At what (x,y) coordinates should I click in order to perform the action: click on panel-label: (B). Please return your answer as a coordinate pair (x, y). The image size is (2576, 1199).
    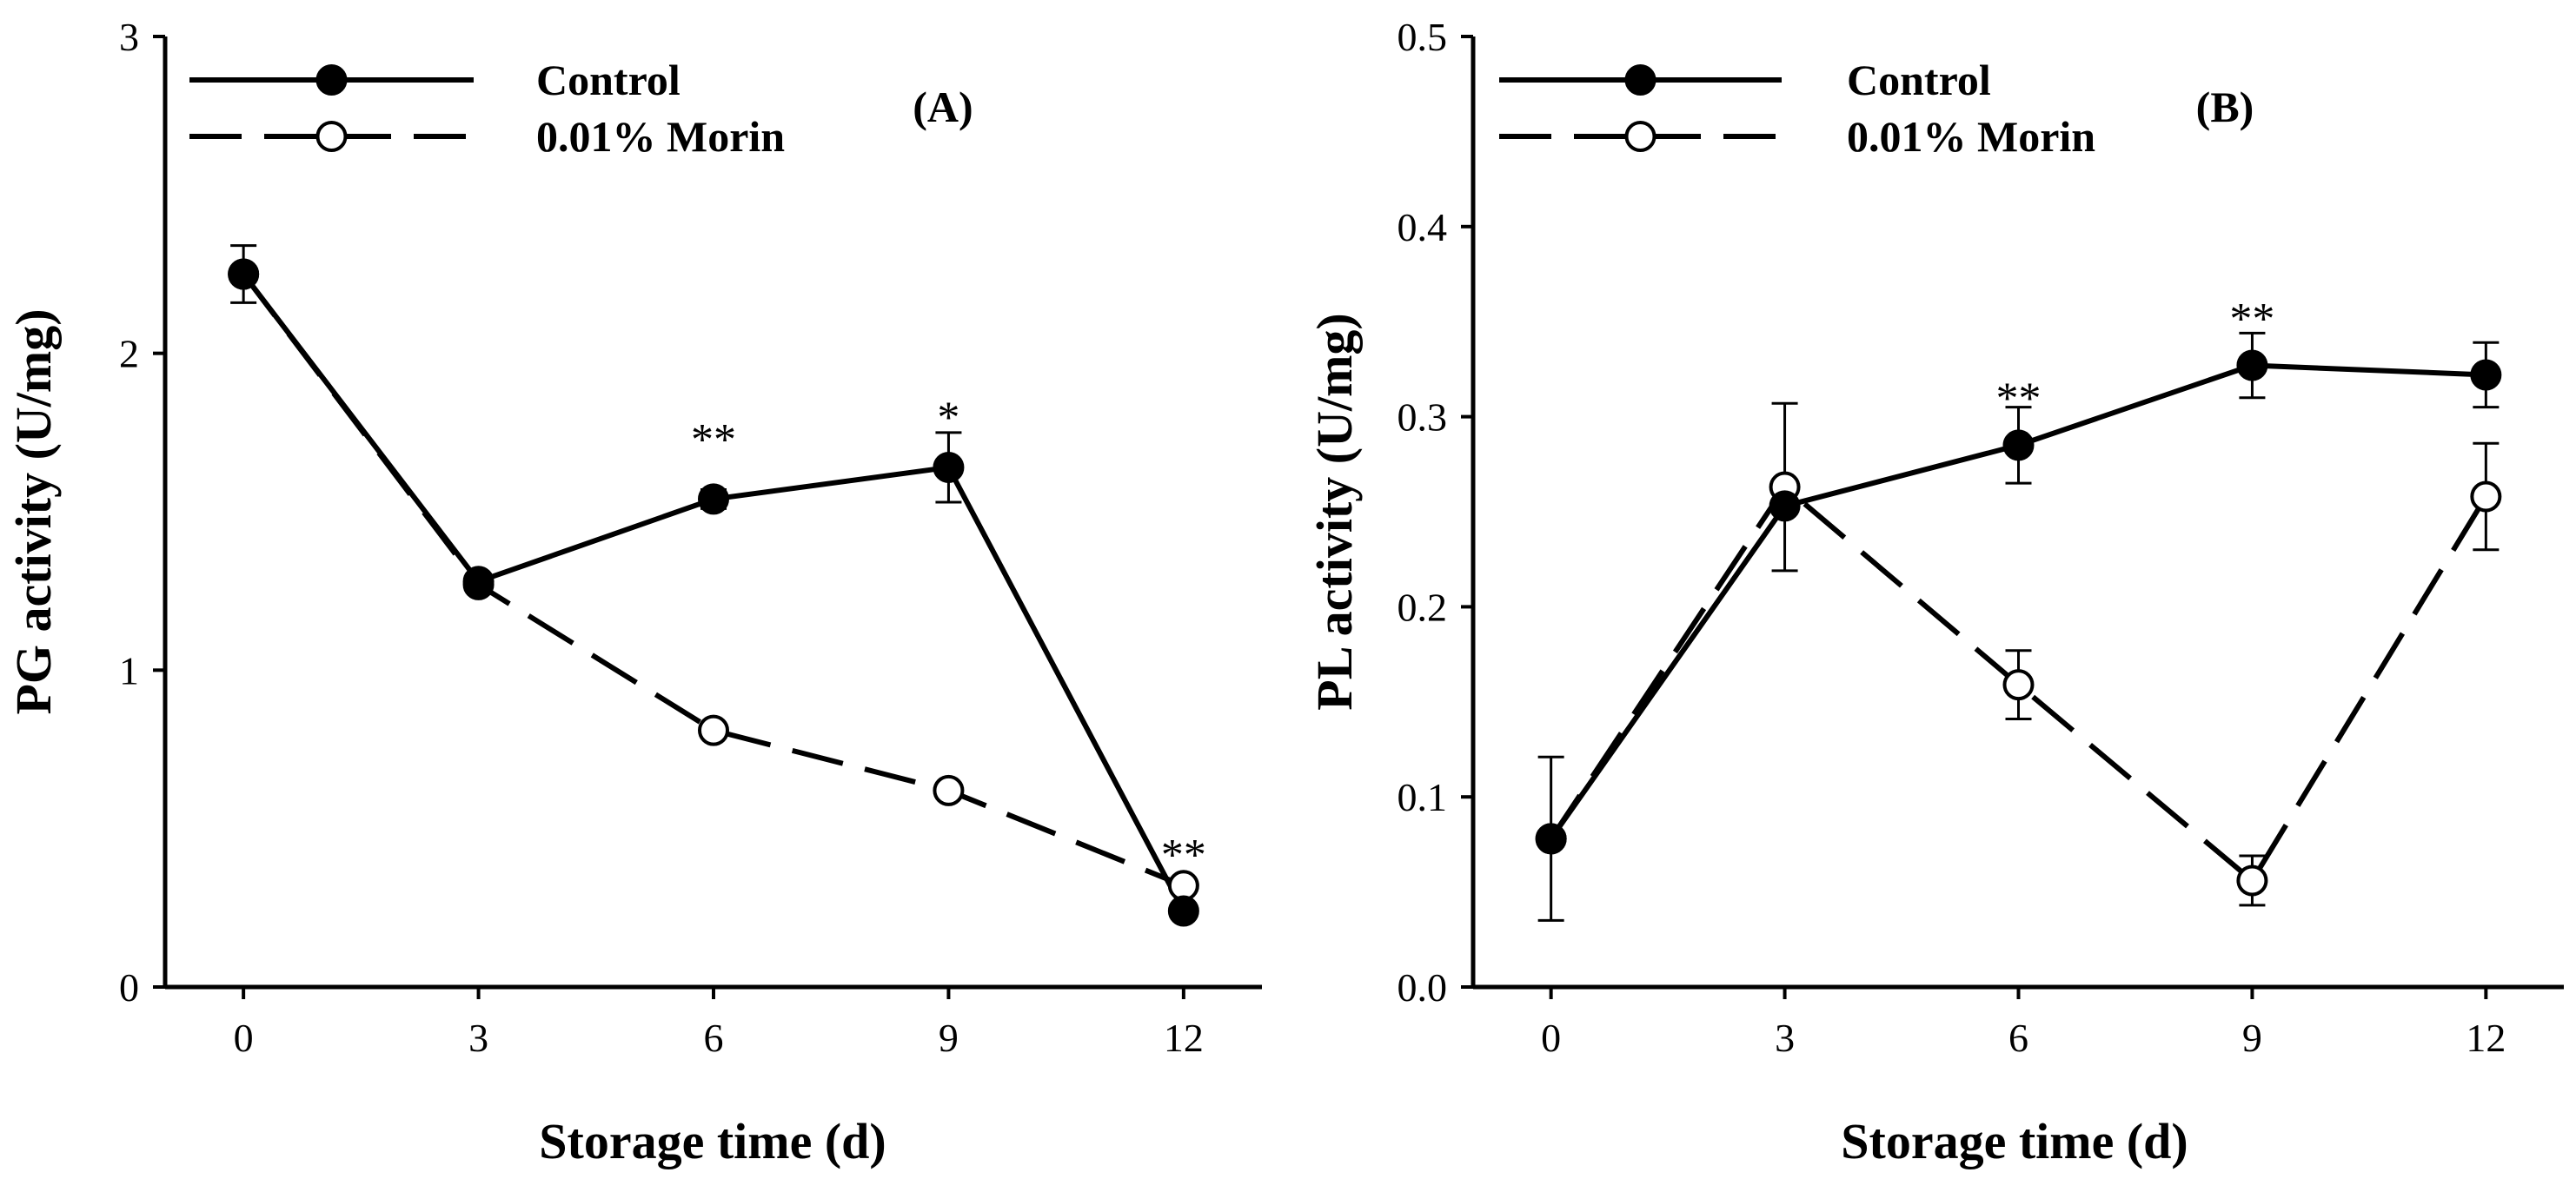
    Looking at the image, I should click on (2225, 107).